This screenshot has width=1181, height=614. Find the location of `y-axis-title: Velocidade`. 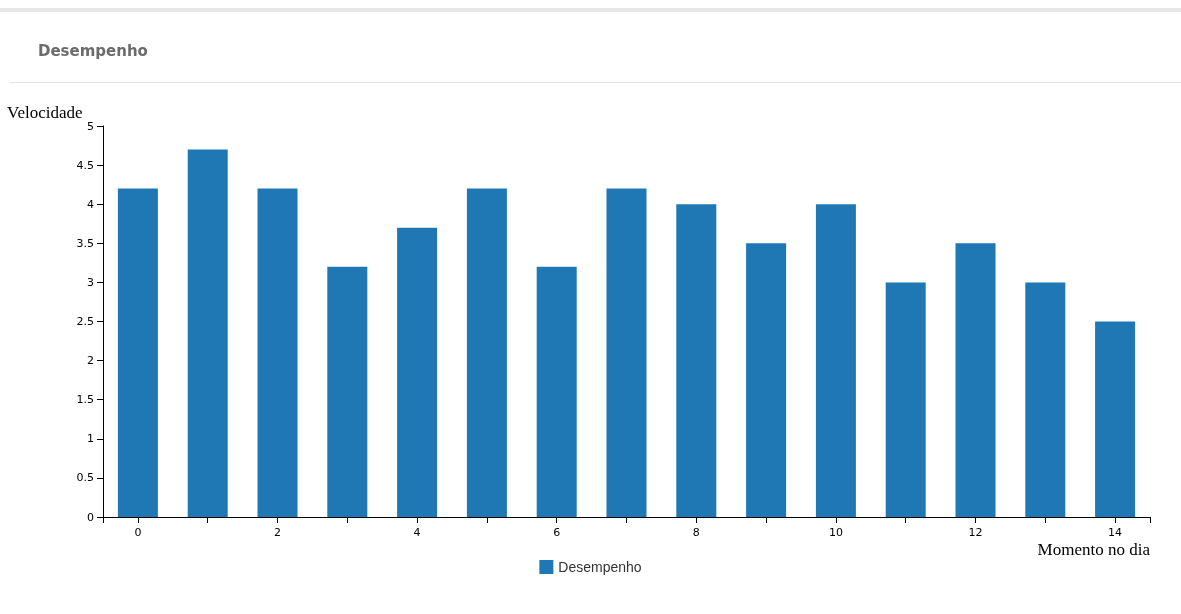

y-axis-title: Velocidade is located at coordinates (45, 112).